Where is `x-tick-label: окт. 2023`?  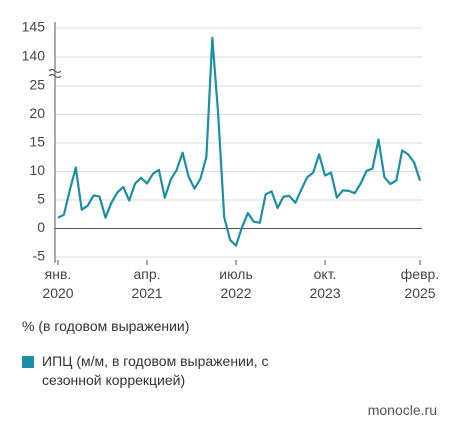
x-tick-label: окт. 2023 is located at coordinates (324, 283).